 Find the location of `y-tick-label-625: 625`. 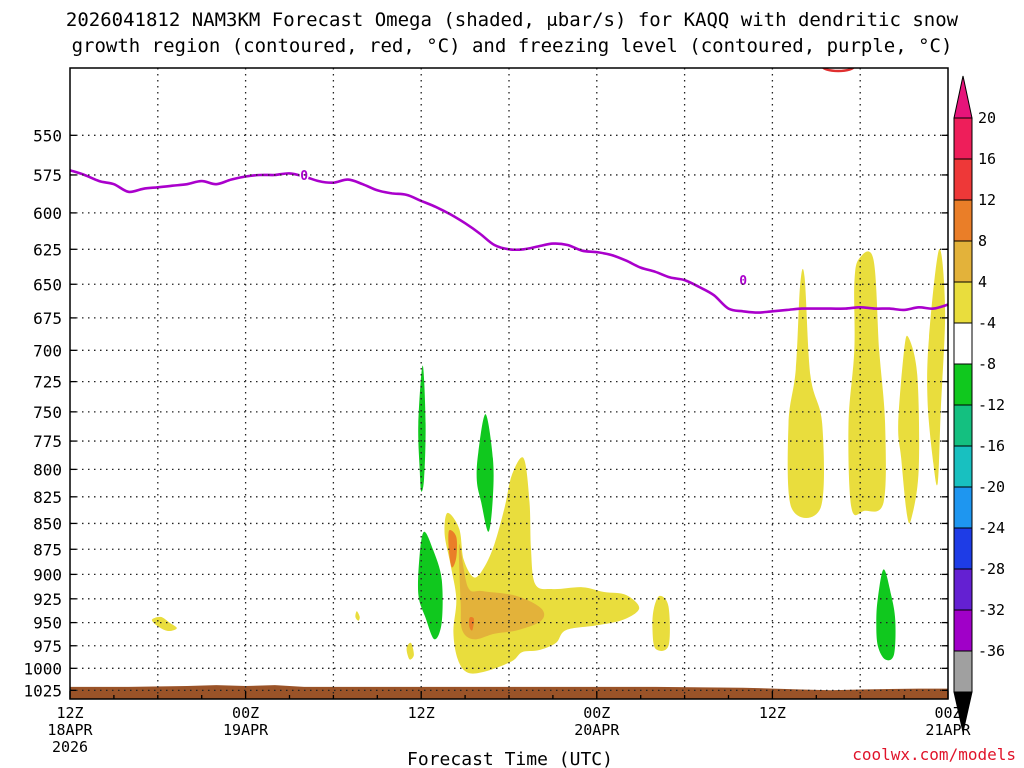

y-tick-label-625: 625 is located at coordinates (47, 249).